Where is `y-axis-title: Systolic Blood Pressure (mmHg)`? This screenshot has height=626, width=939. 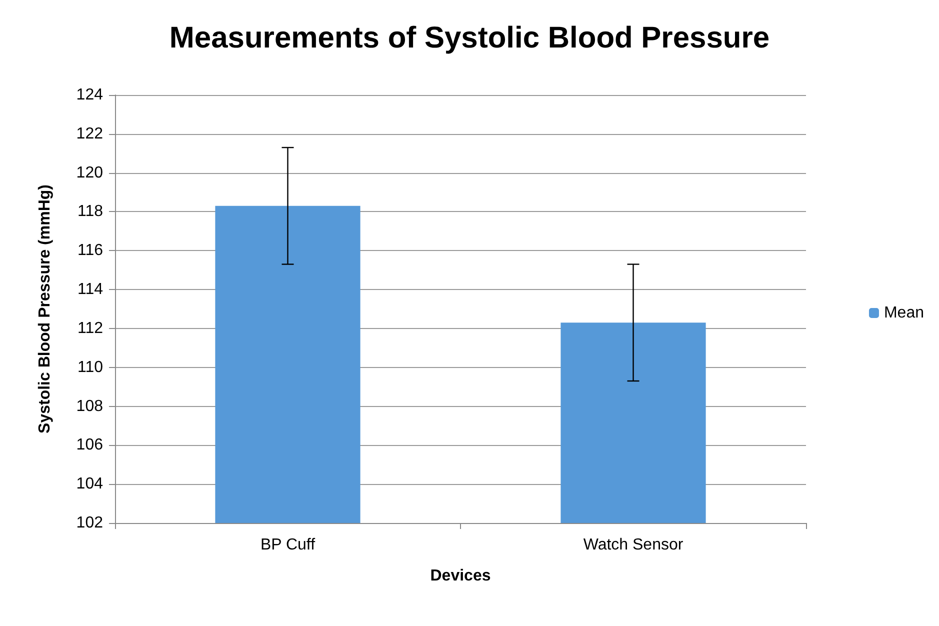 y-axis-title: Systolic Blood Pressure (mmHg) is located at coordinates (45, 309).